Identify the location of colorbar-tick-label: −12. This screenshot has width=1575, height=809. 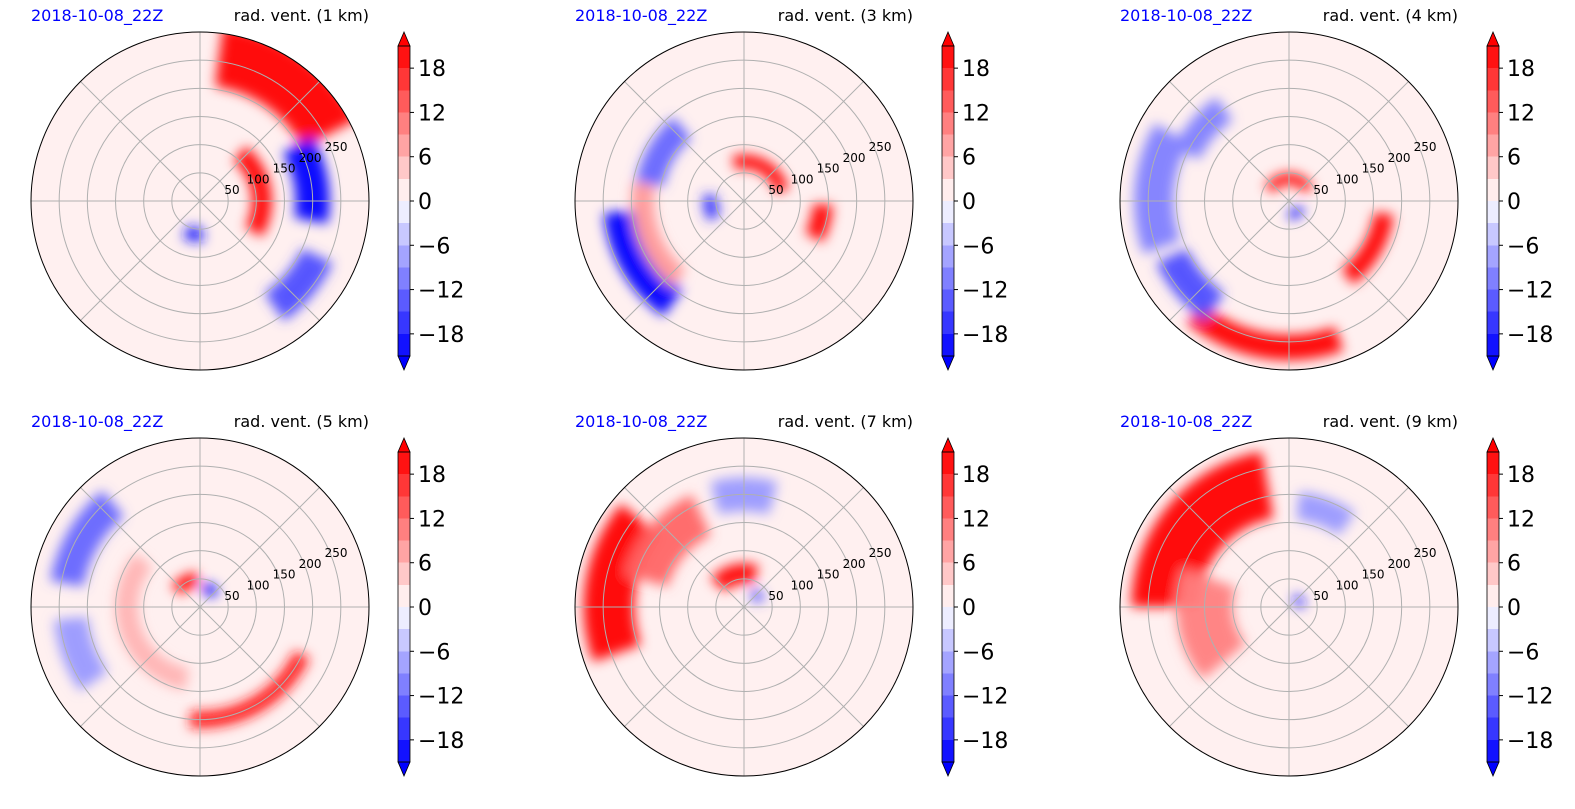
(441, 697).